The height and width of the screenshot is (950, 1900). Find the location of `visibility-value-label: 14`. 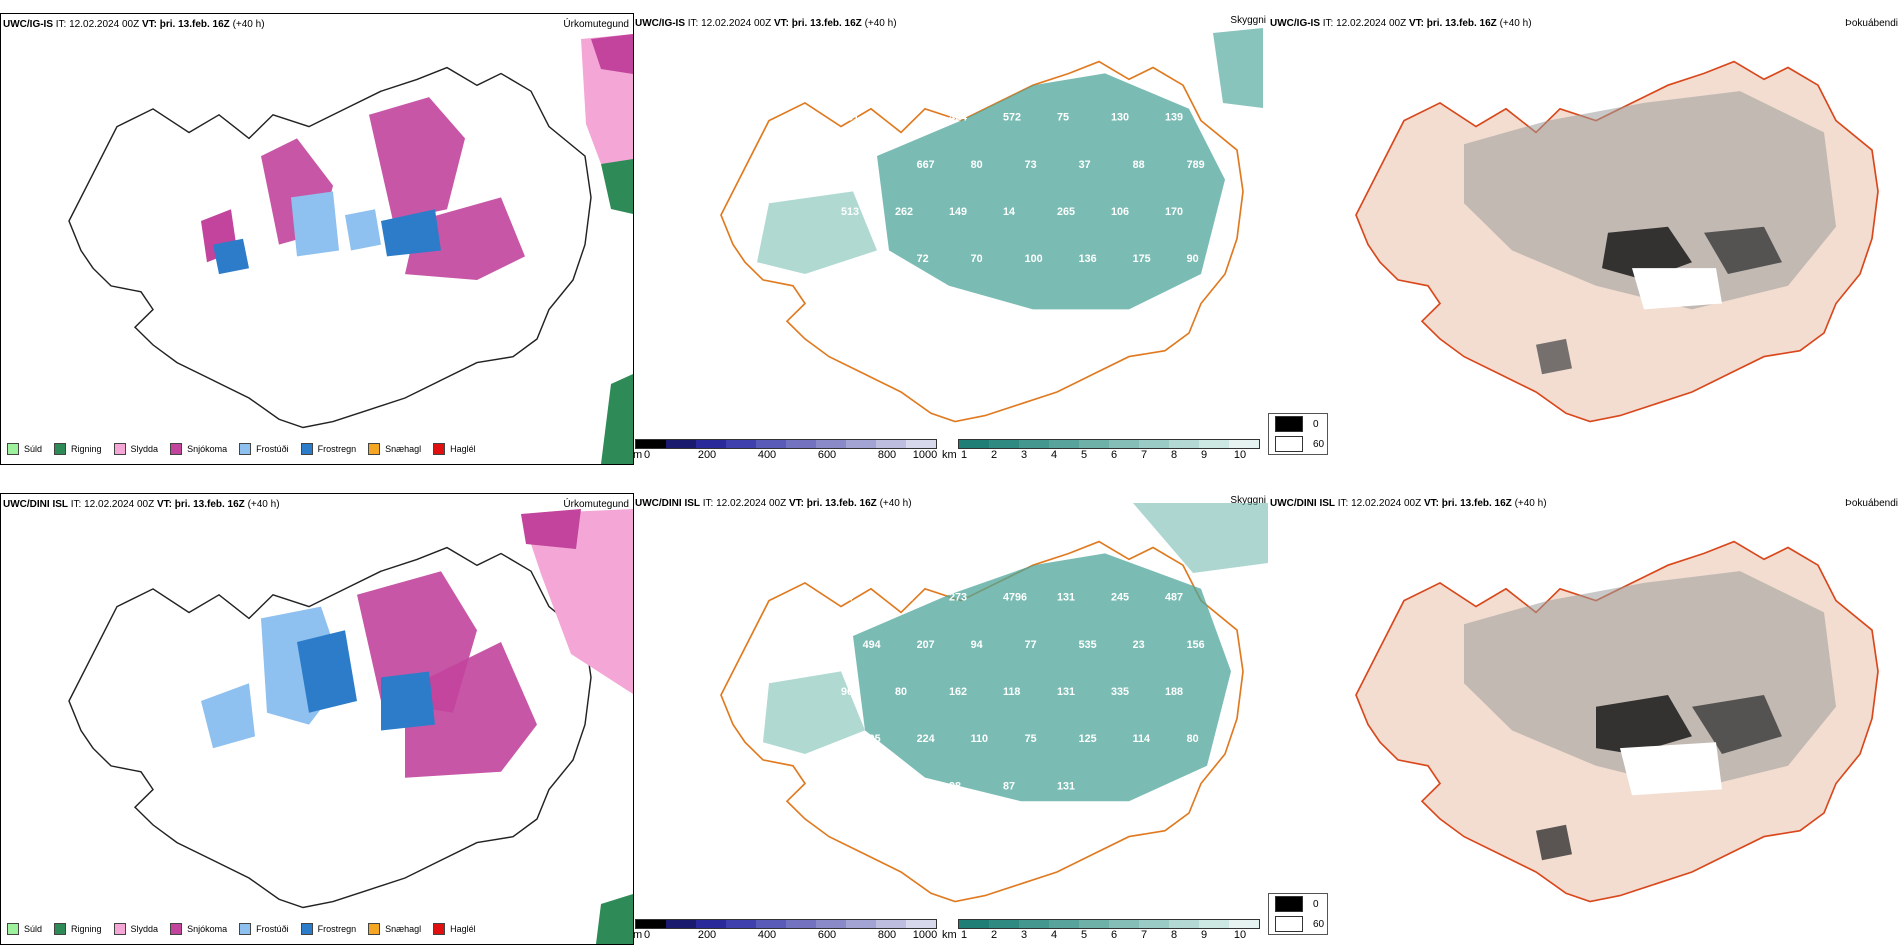

visibility-value-label: 14 is located at coordinates (1009, 212).